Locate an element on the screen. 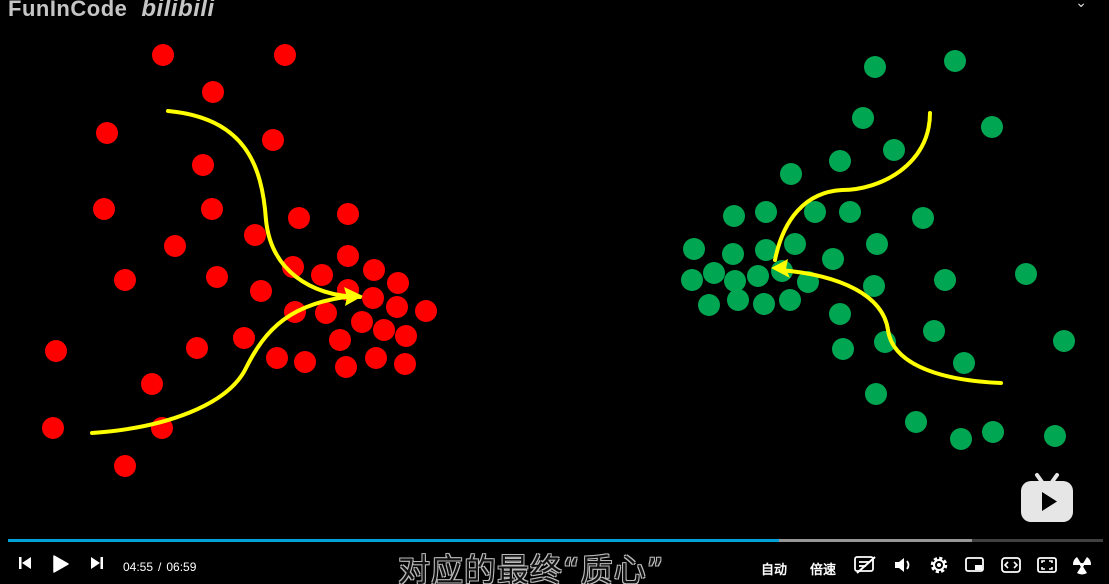  control-bar: 04:55 / 06:59 对应的最终“质心” 自动 倍速 is located at coordinates (554, 563).